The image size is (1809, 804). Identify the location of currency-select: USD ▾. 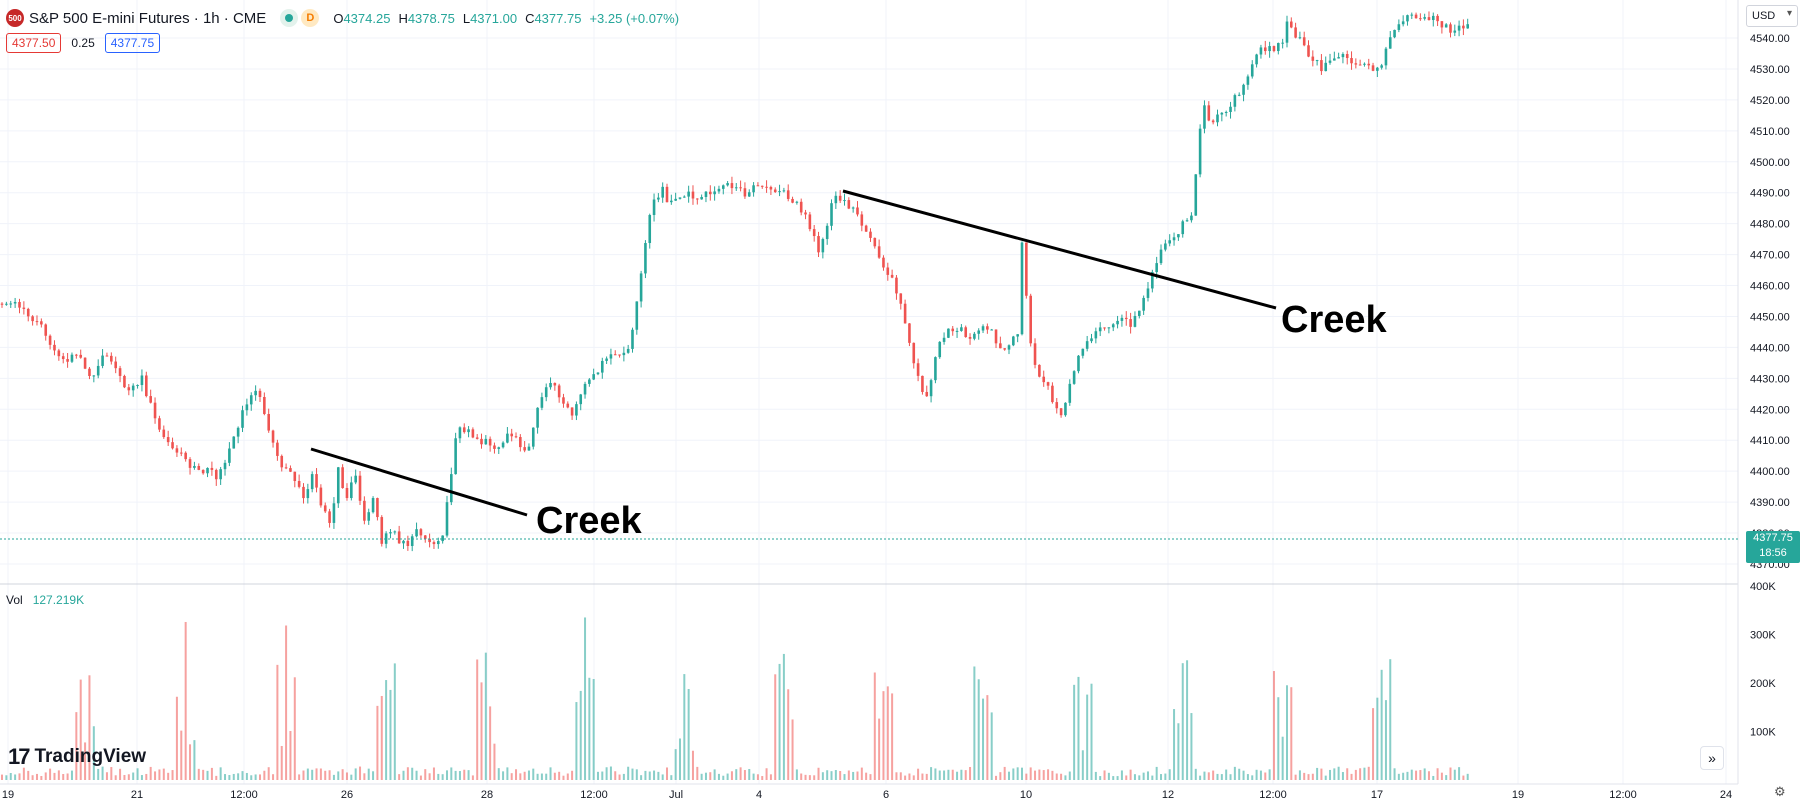
(1772, 16).